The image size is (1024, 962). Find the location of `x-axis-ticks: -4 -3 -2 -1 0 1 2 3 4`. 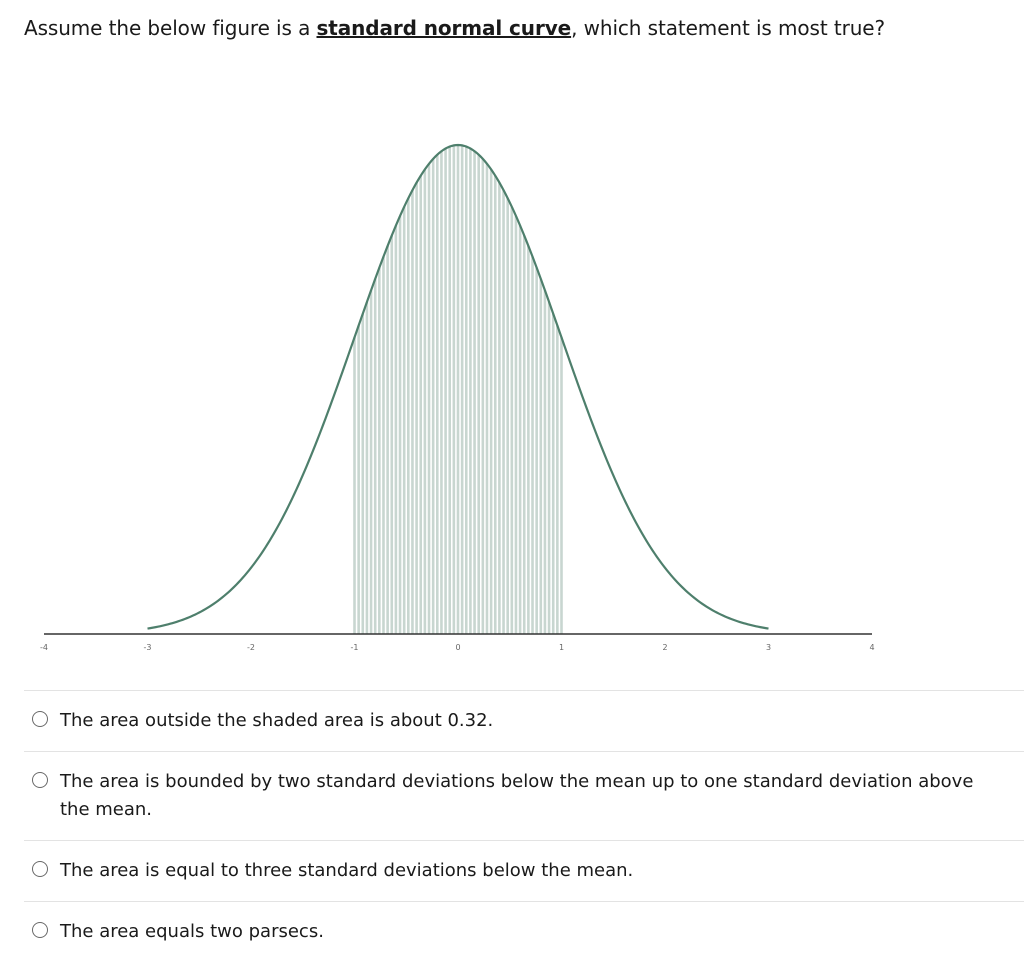

x-axis-ticks: -4 -3 -2 -1 0 1 2 3 4 is located at coordinates (457, 647).